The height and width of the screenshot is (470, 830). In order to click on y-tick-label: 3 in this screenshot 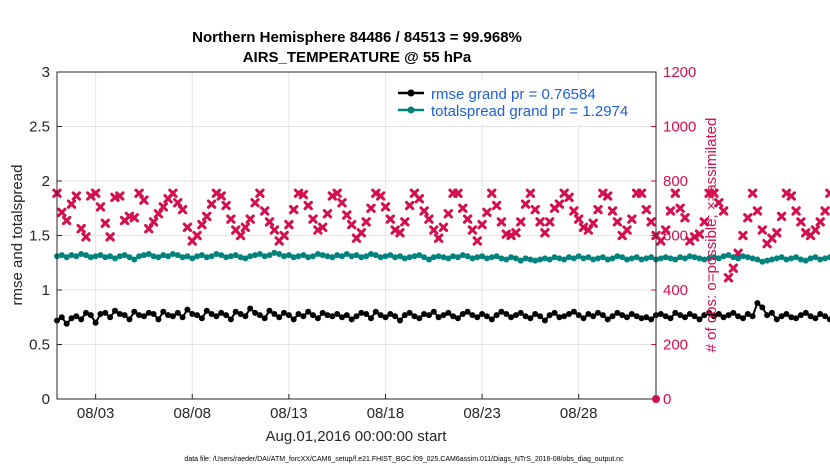, I will do `click(46, 72)`.